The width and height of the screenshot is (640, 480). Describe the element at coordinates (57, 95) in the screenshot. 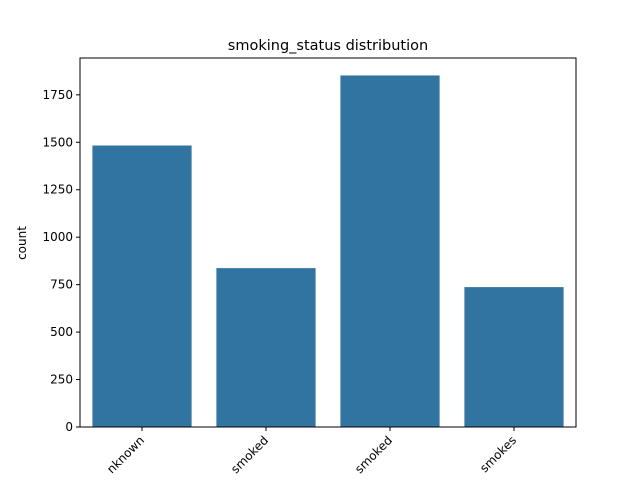

I see `y-tick-label-7: 1750` at that location.